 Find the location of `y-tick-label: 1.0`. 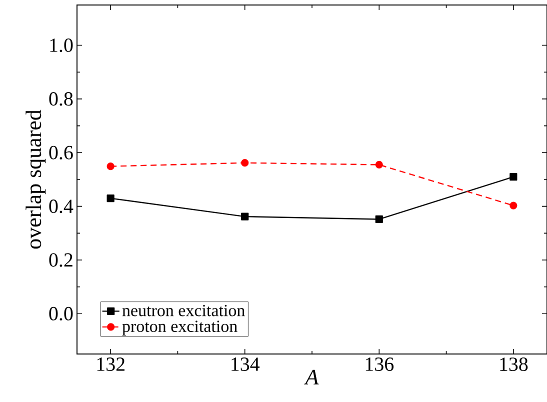

y-tick-label: 1.0 is located at coordinates (61, 45).